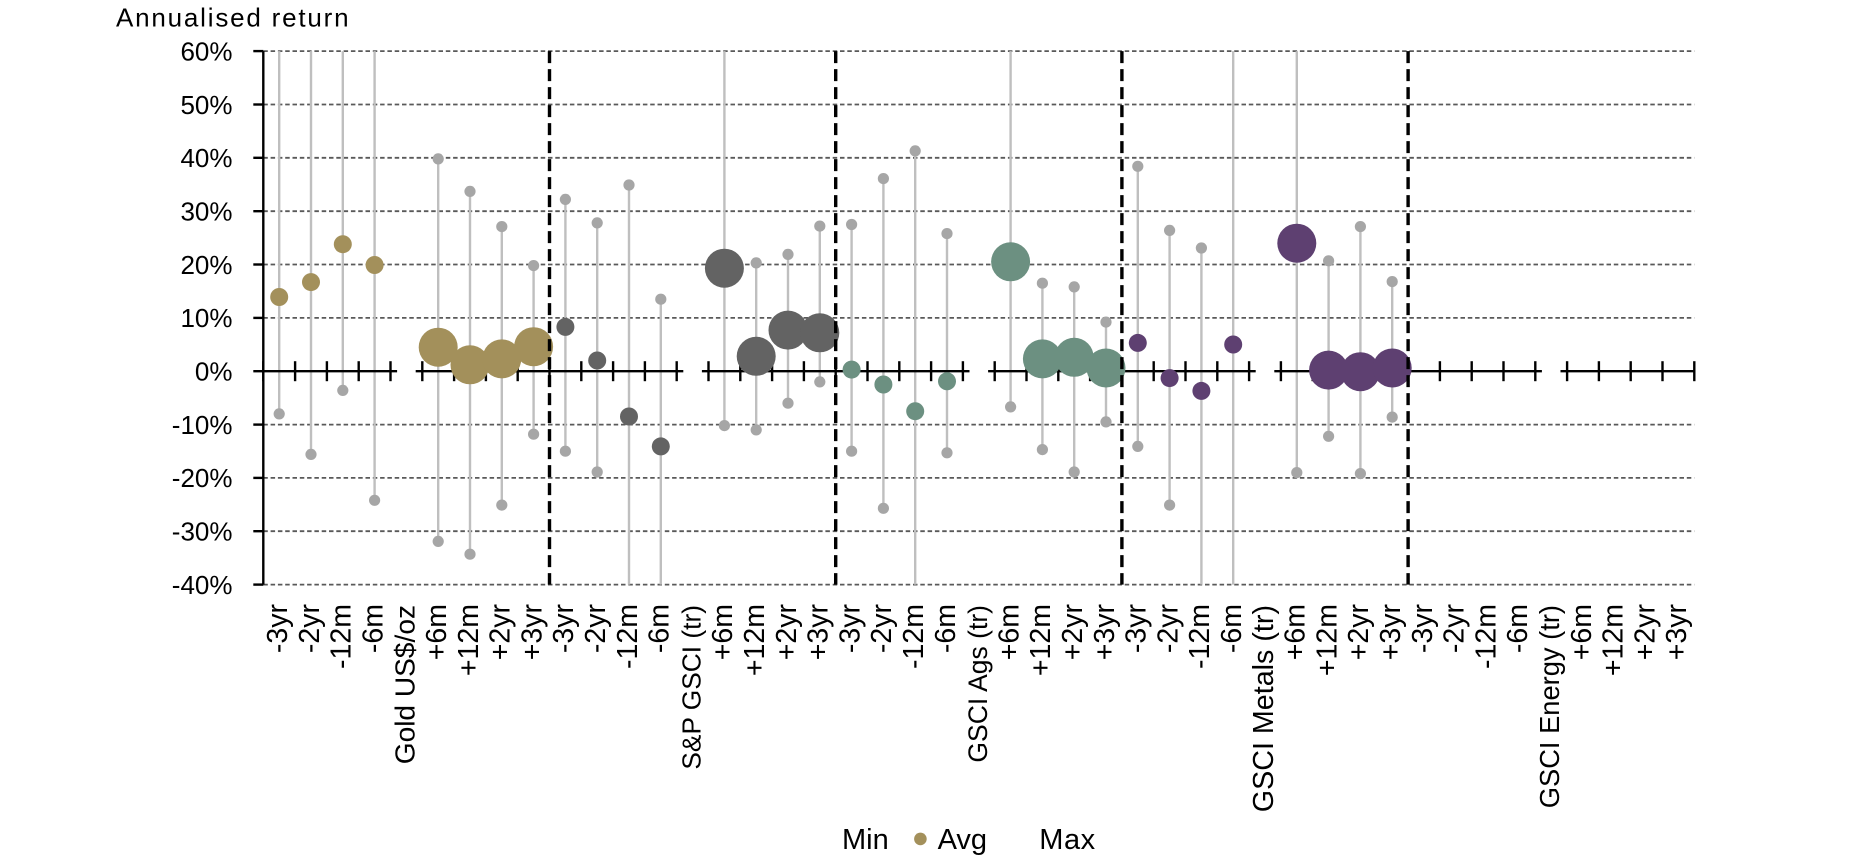  I want to click on svg-text: -40%, so click(202, 585).